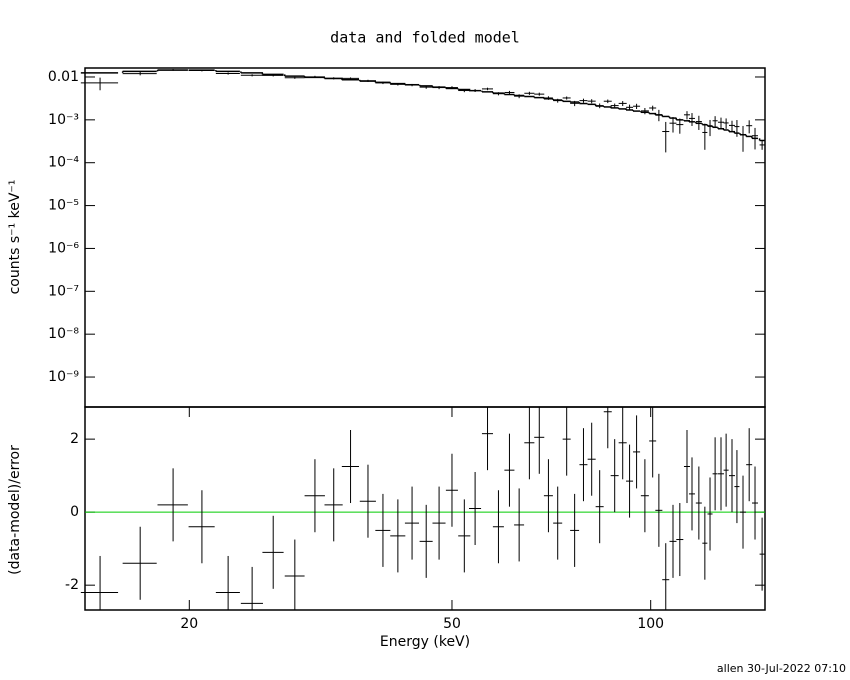 The image size is (850, 680). What do you see at coordinates (74, 439) in the screenshot?
I see `y-tick-label: 2` at bounding box center [74, 439].